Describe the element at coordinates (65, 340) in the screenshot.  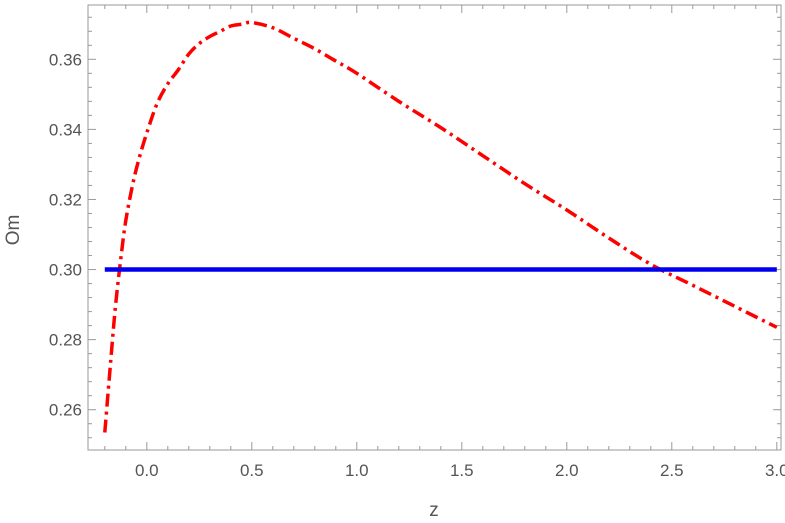
I see `y-tick-label: 0.28` at that location.